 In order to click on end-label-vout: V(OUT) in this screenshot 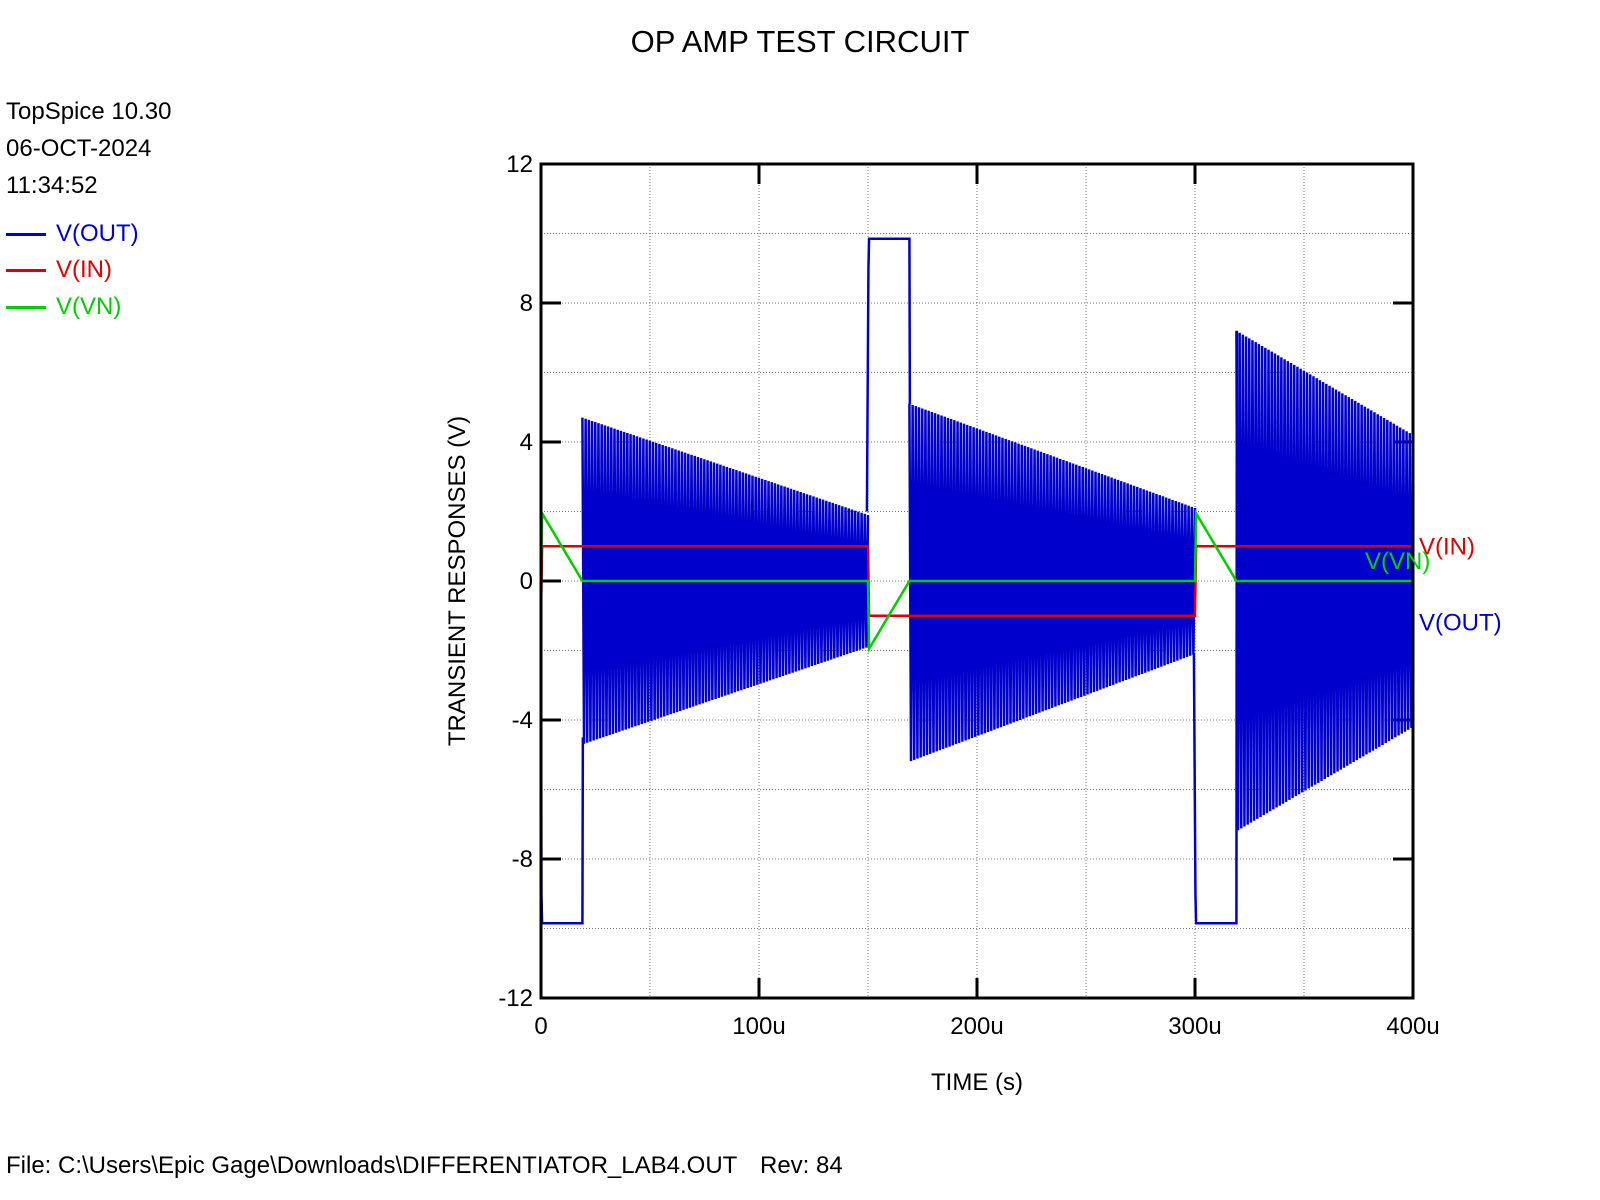, I will do `click(1460, 623)`.